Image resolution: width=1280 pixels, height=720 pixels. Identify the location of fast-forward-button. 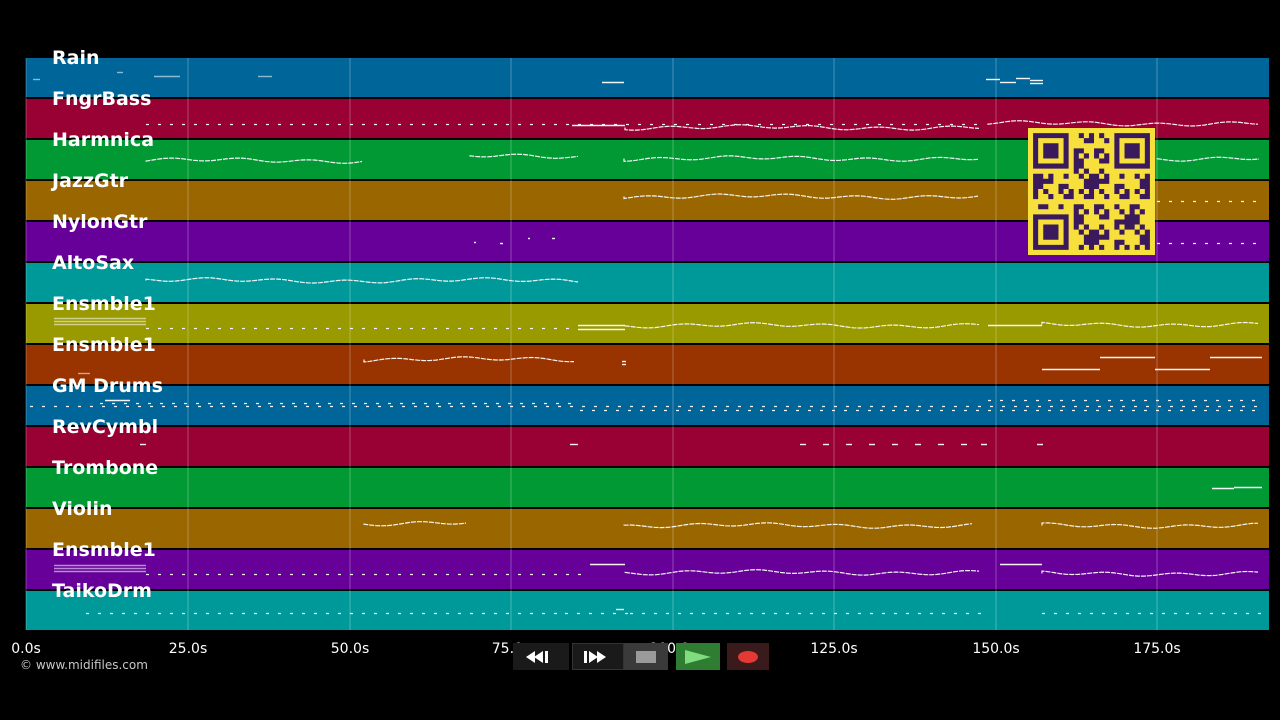
(598, 656).